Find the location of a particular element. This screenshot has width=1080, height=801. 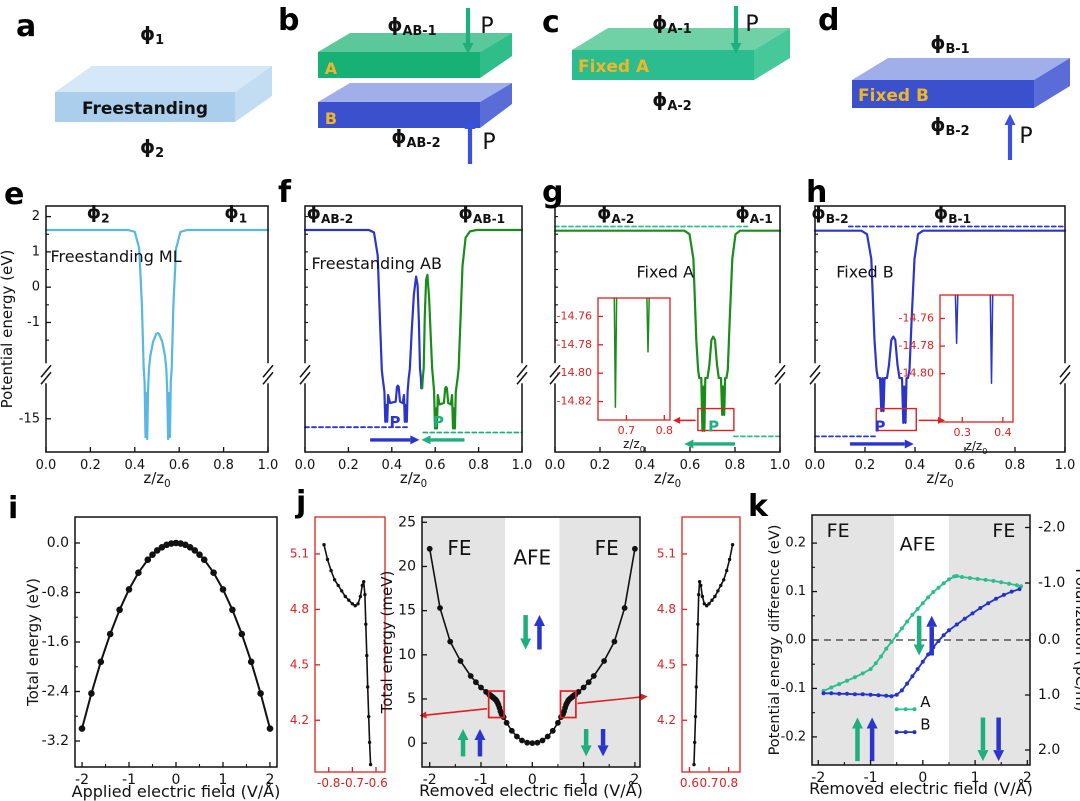

svg-text: 5 is located at coordinates (411, 699).